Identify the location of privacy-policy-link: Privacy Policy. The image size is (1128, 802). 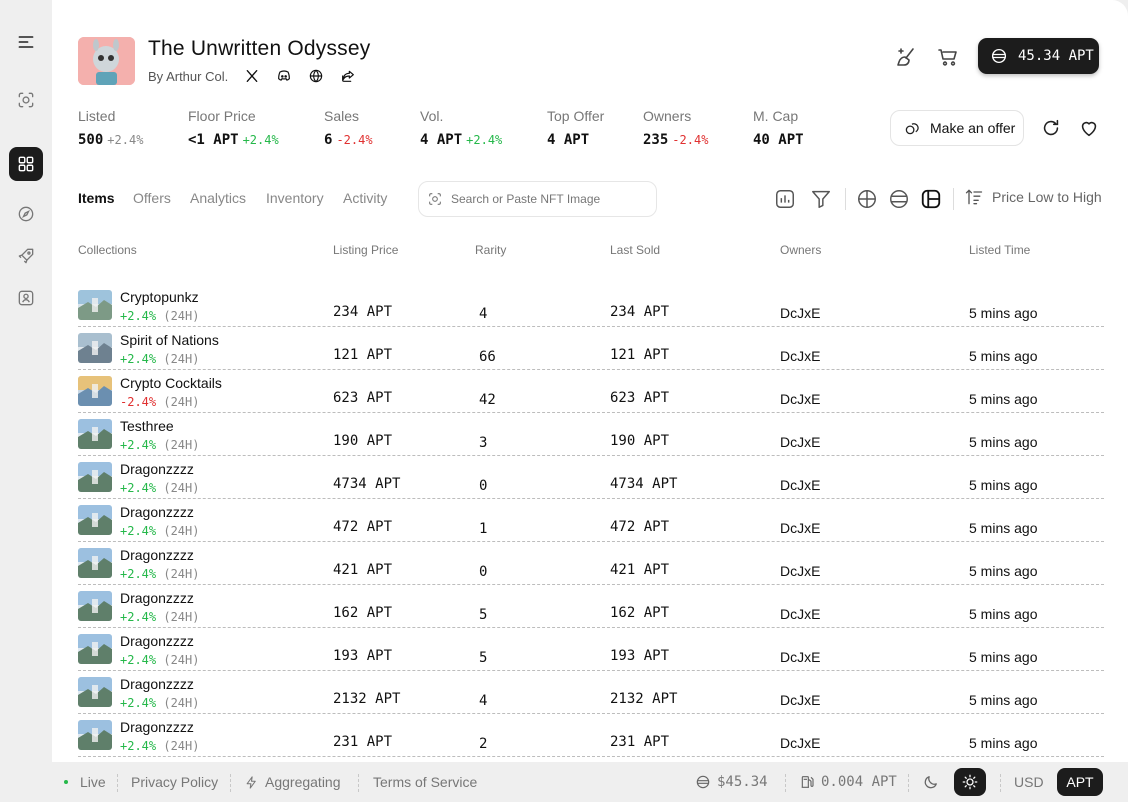
(175, 782).